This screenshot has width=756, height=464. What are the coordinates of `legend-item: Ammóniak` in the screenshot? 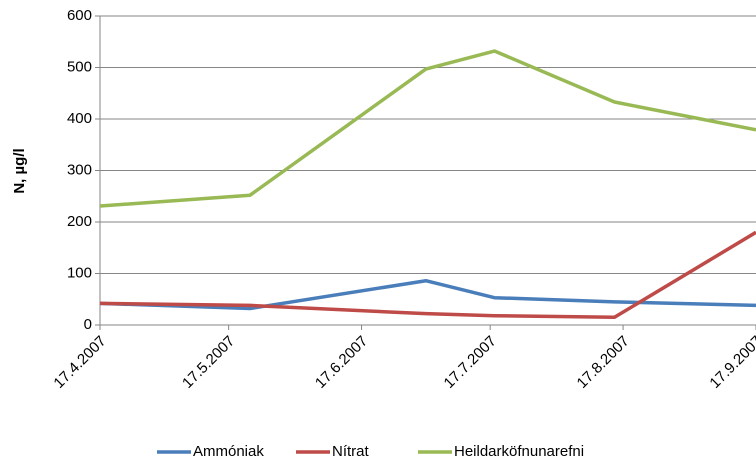 It's located at (210, 451).